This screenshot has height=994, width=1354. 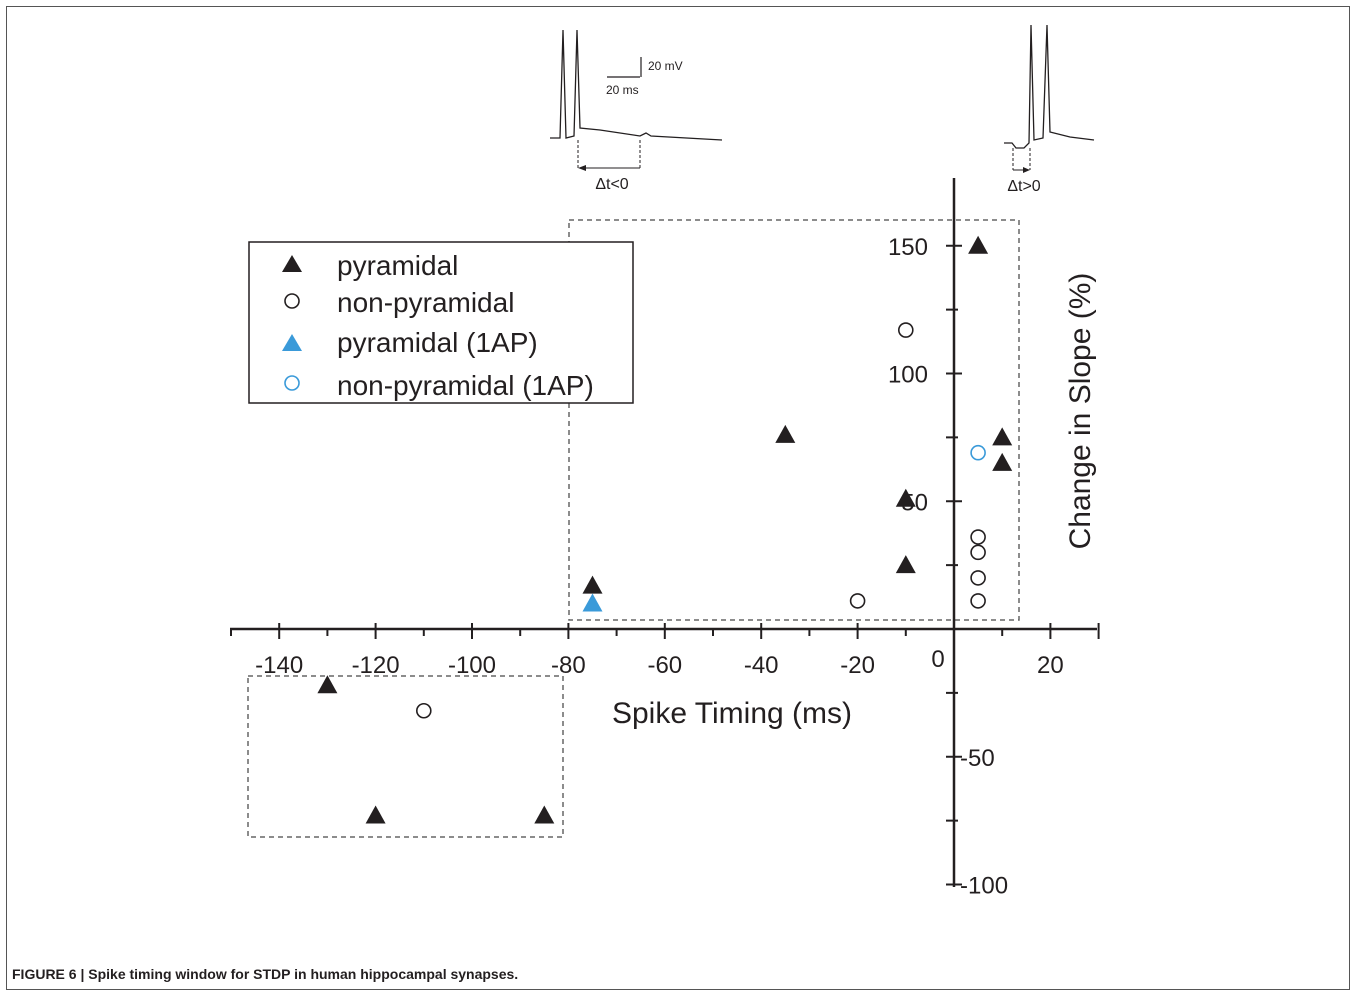 I want to click on dt-arrowhead-negative, so click(x=582, y=168).